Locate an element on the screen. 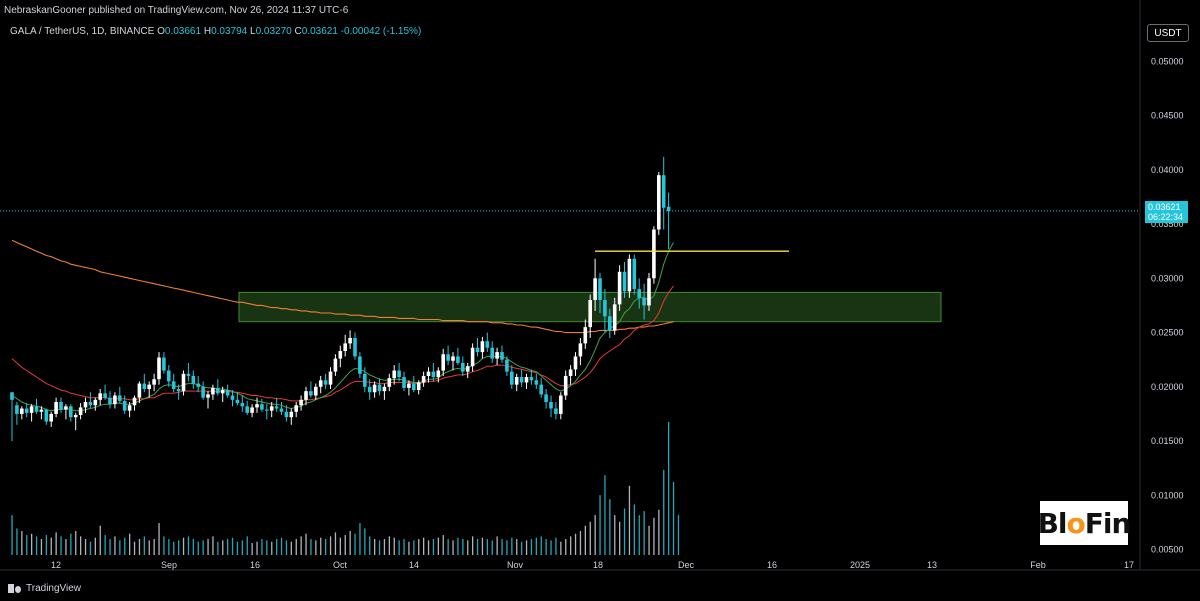 The image size is (1200, 601). blofin-logo: Bl o Fin is located at coordinates (1084, 523).